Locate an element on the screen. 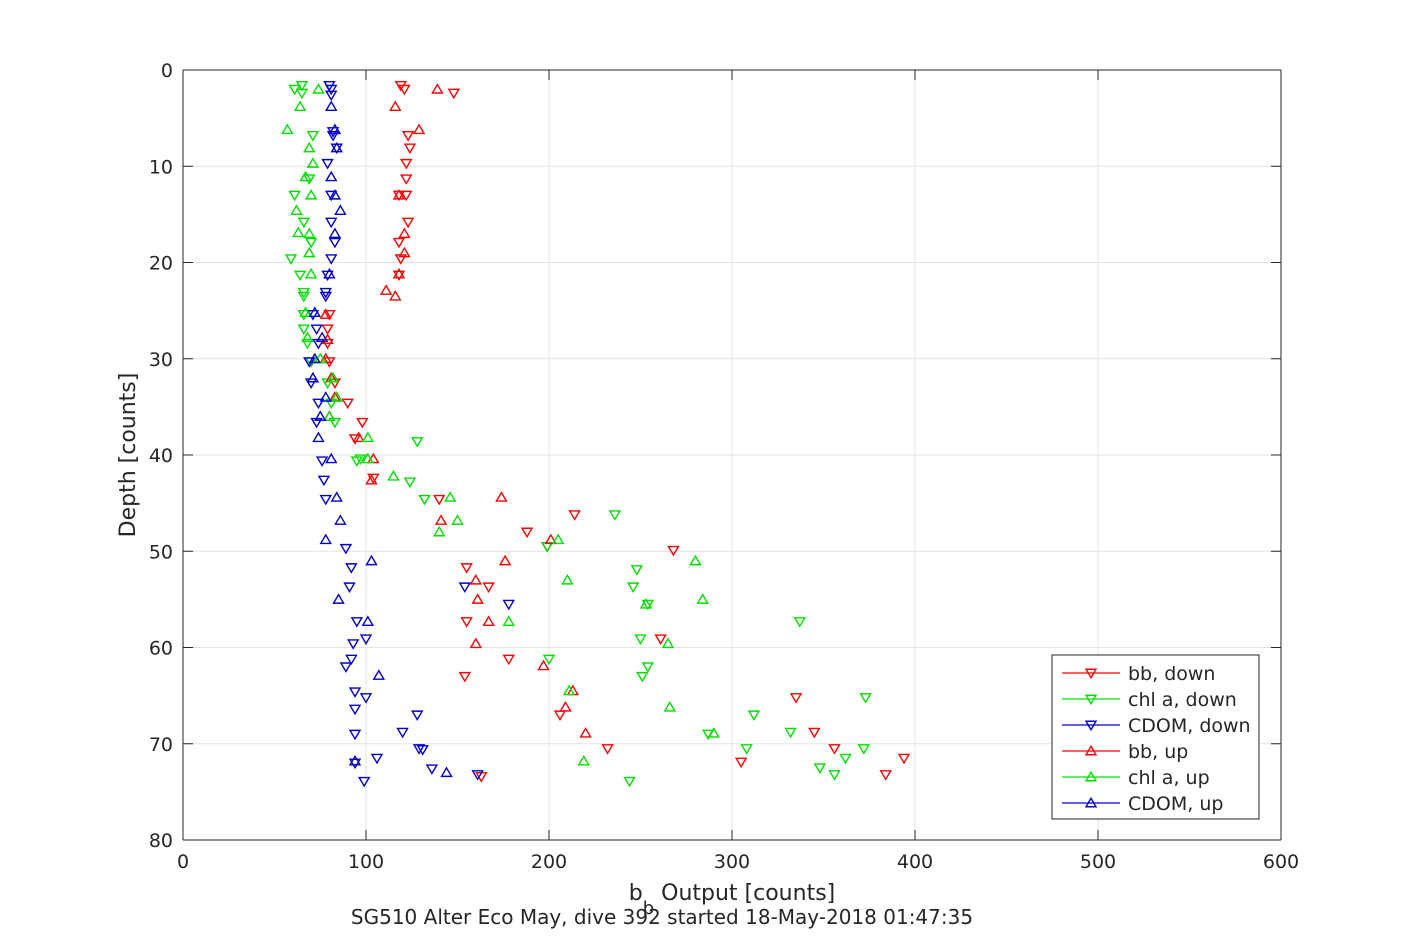 This screenshot has height=949, width=1417. legend-label: chl a, up is located at coordinates (1169, 778).